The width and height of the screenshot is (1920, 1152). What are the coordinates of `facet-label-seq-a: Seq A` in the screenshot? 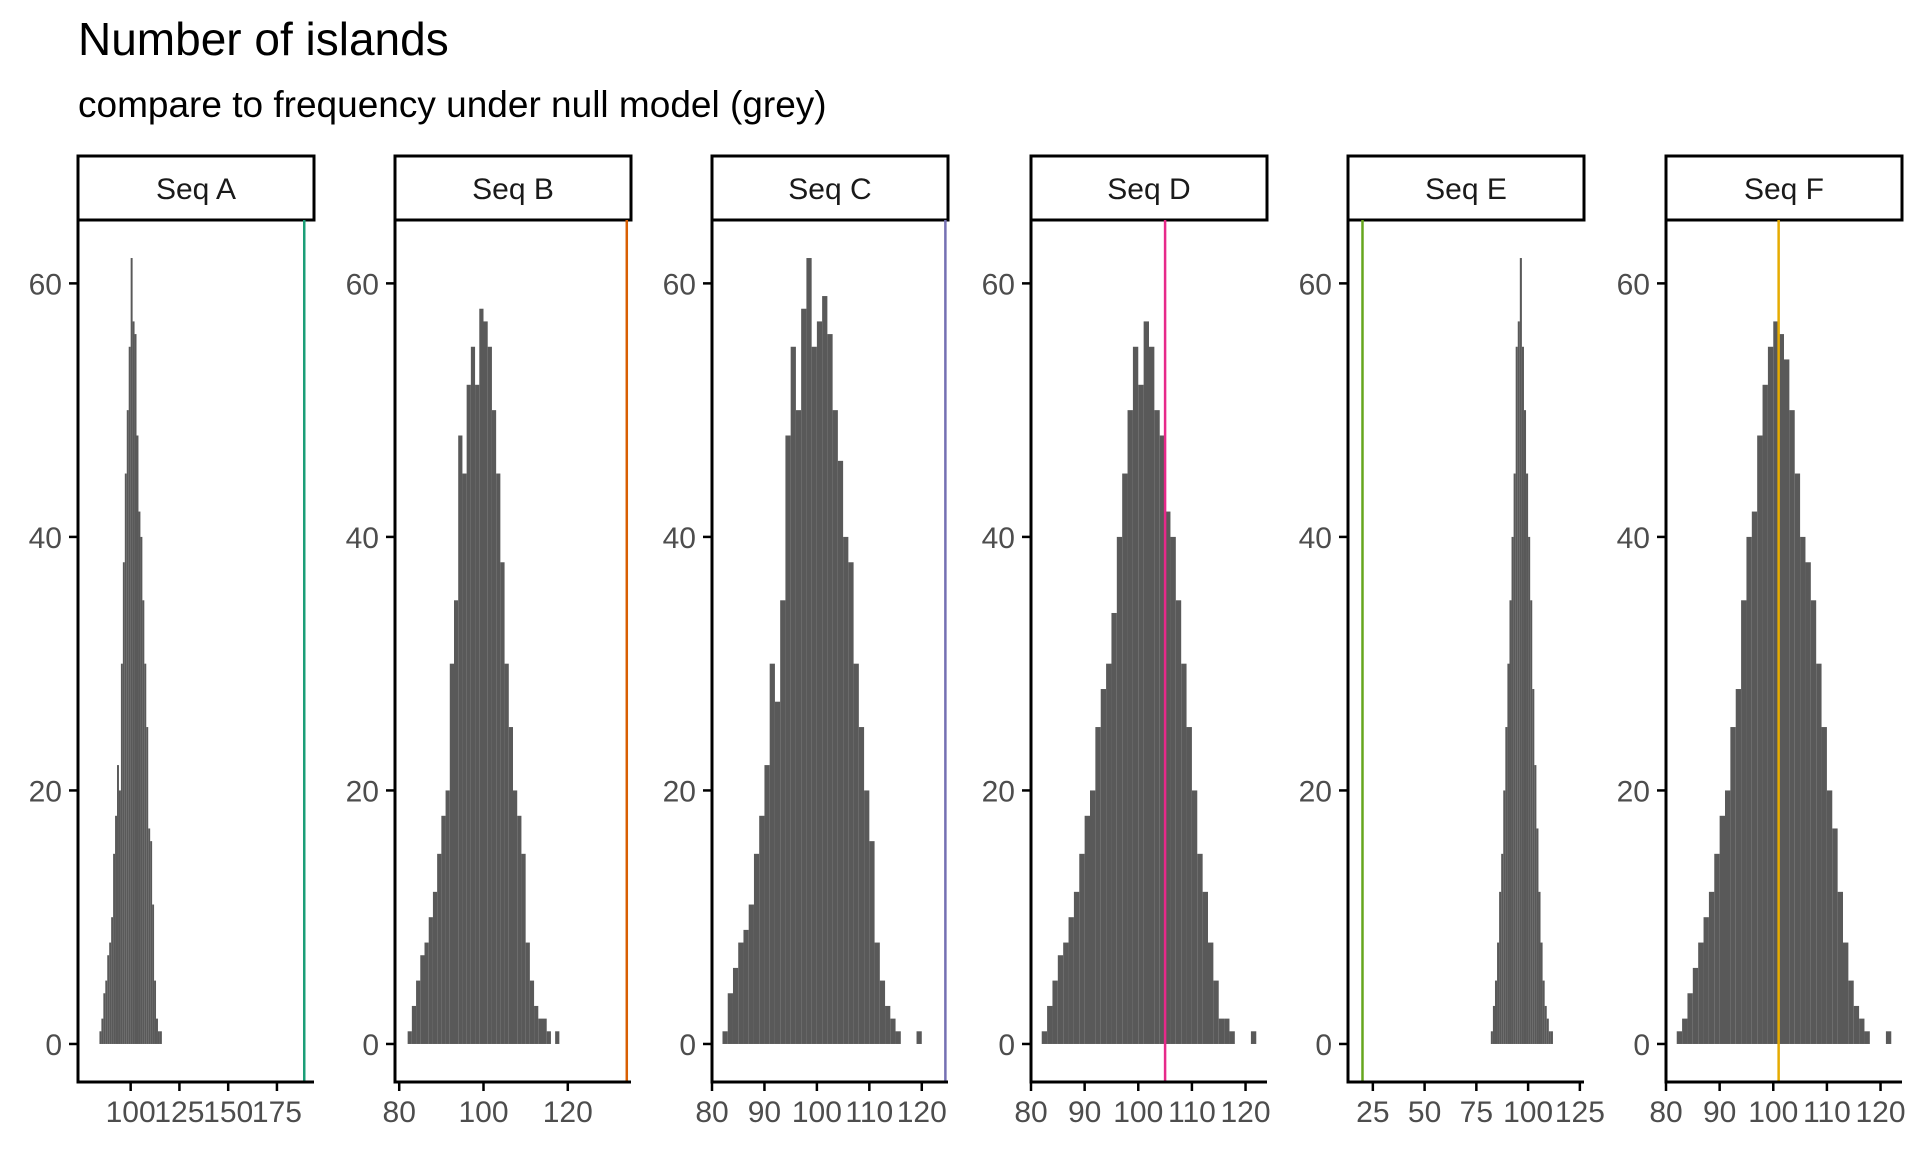 It's located at (196, 189).